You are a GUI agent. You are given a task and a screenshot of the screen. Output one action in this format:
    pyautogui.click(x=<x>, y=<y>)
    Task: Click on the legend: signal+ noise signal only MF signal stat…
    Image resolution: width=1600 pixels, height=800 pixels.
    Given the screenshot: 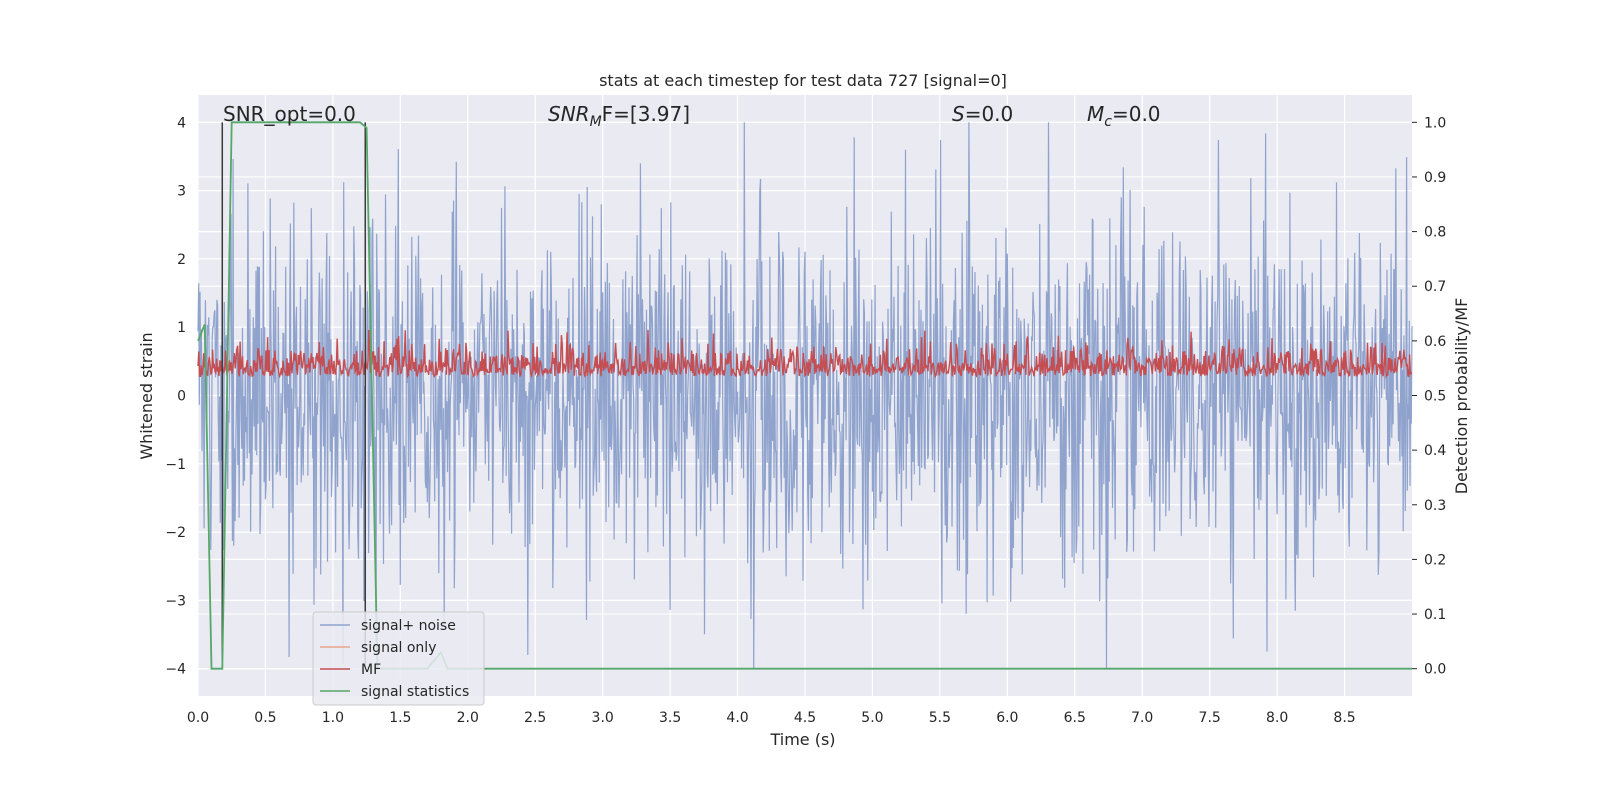 What is the action you would take?
    pyautogui.click(x=398, y=658)
    